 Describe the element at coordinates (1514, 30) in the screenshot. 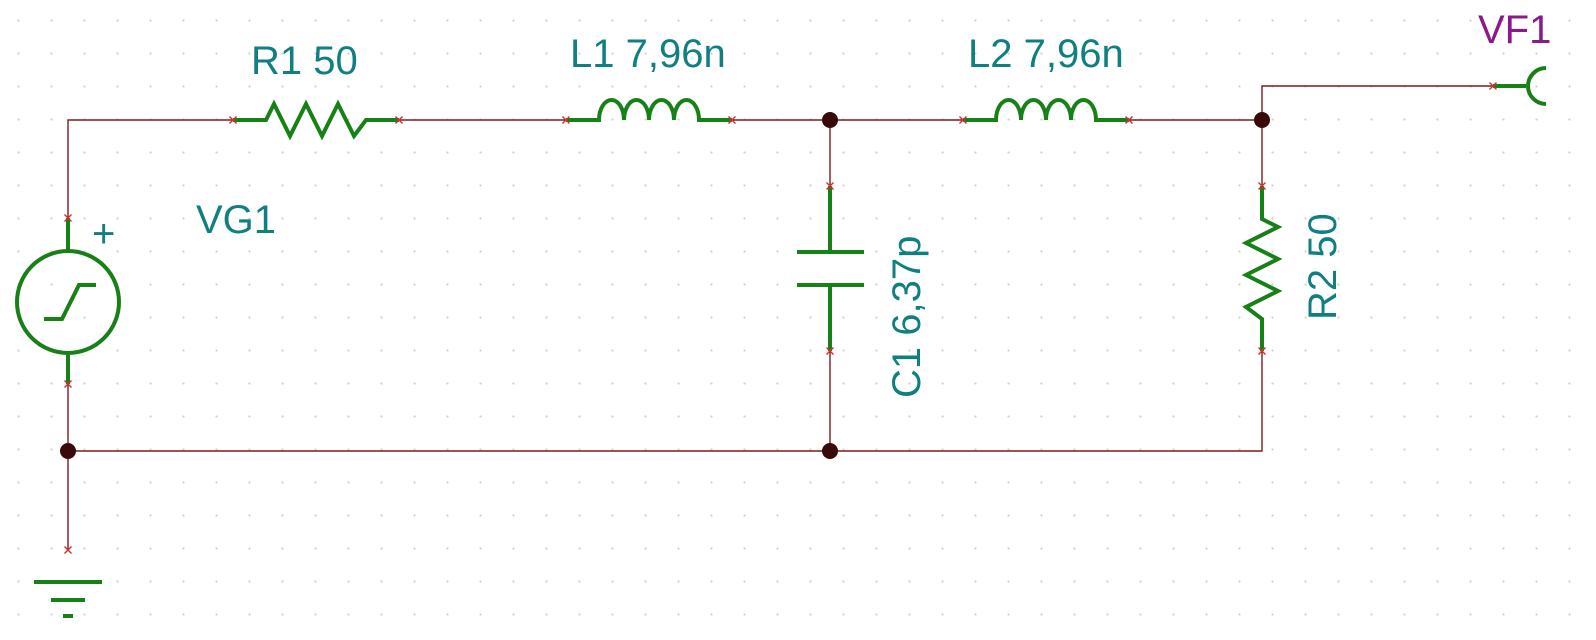

I see `vf1-label: VF1` at that location.